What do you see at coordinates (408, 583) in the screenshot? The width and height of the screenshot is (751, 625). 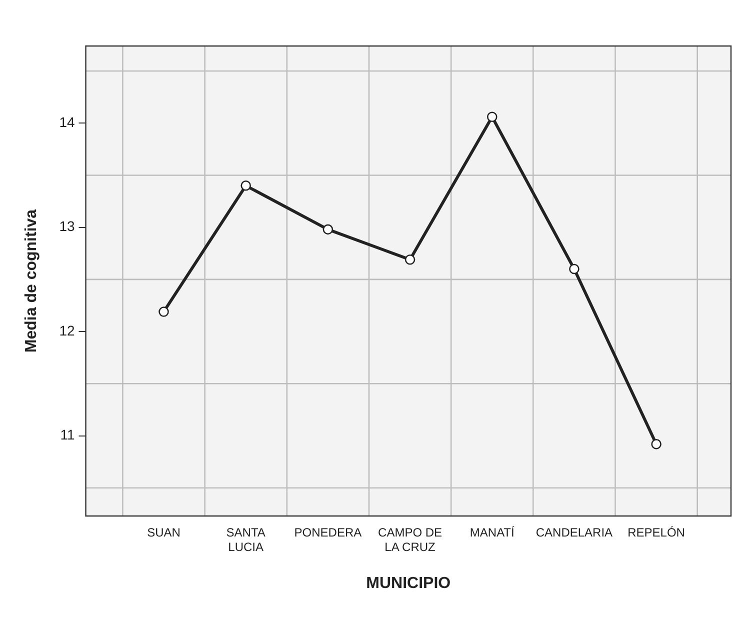 I see `x-axis-title: MUNICIPIO` at bounding box center [408, 583].